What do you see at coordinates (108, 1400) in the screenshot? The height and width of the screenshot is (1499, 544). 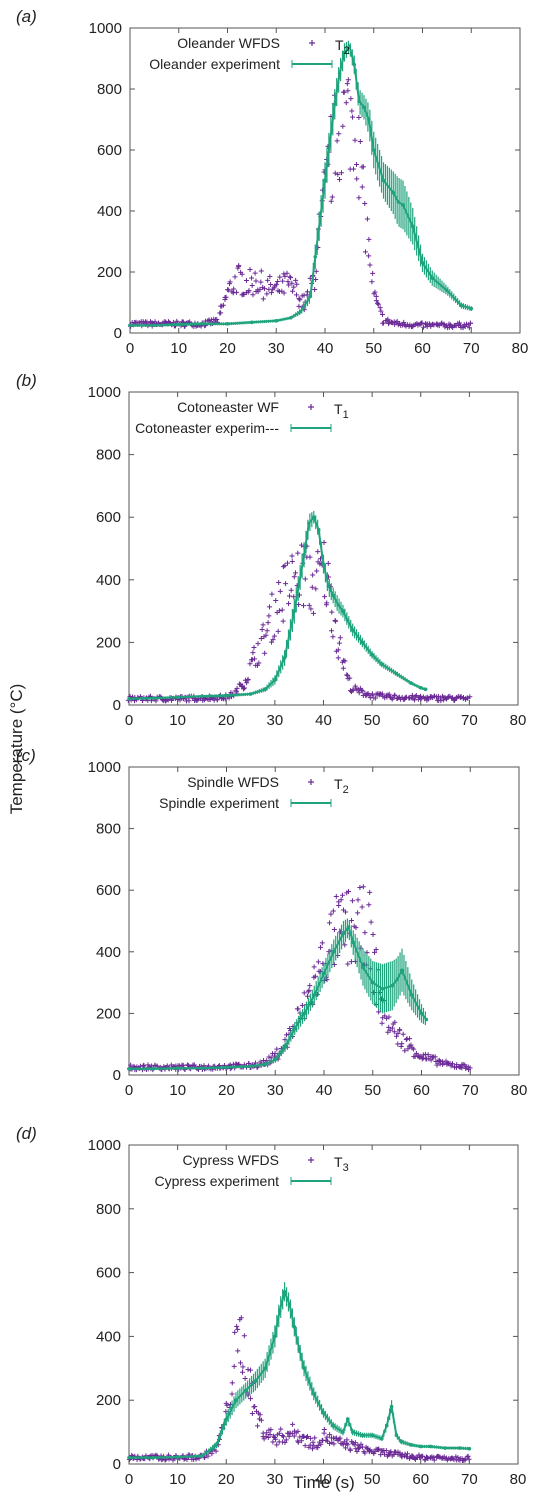 I see `y-tick-label: 200` at bounding box center [108, 1400].